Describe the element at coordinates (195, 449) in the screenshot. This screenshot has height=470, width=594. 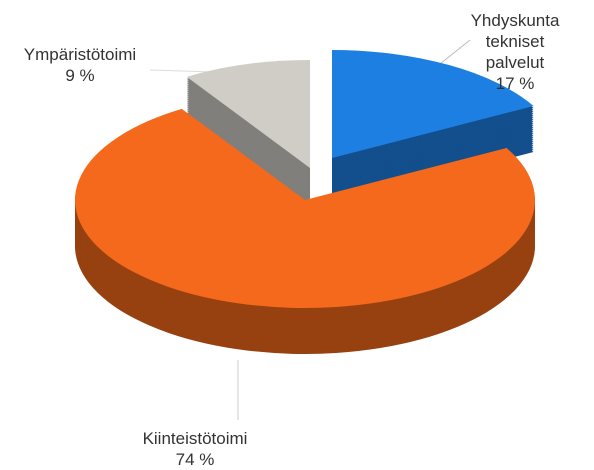
I see `slice-label: Kiinteistötoimi 74 %` at that location.